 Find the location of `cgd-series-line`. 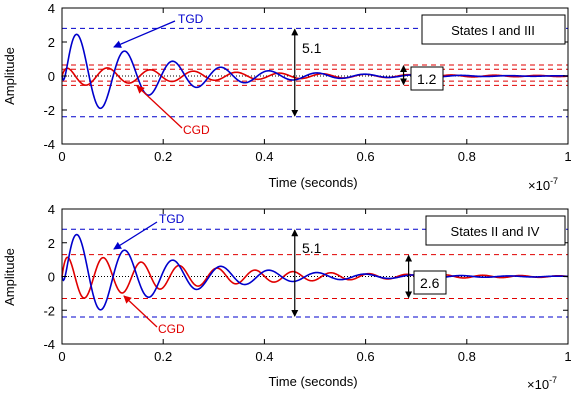

cgd-series-line is located at coordinates (315, 277).